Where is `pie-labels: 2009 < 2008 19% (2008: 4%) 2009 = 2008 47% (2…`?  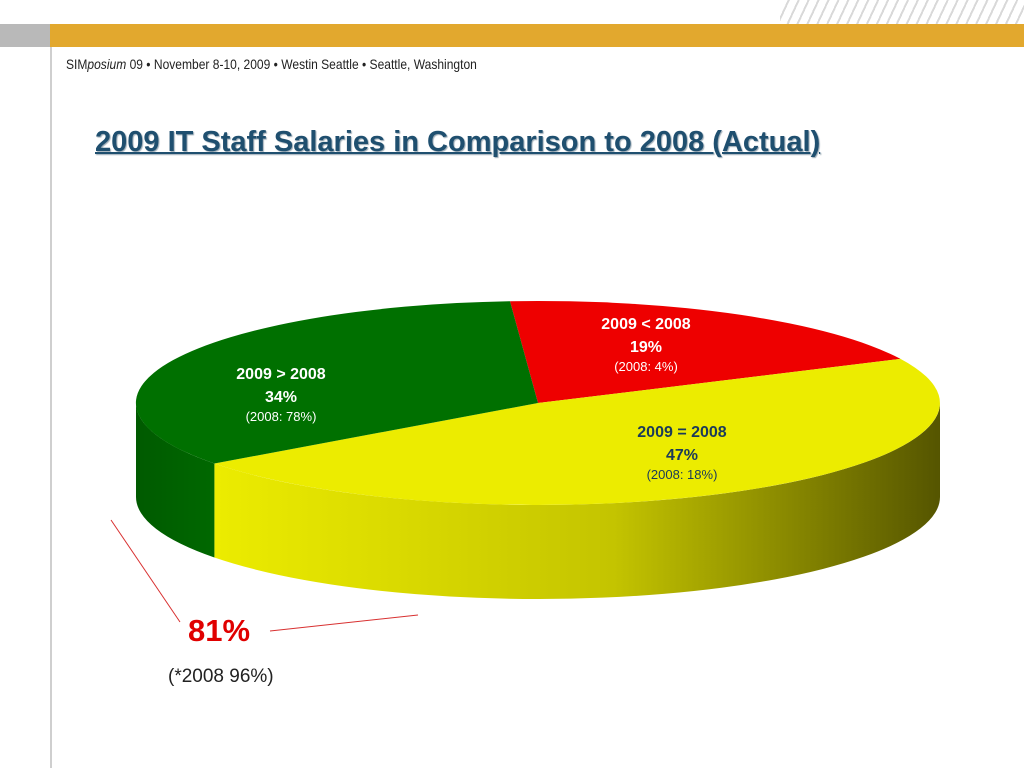 pie-labels: 2009 < 2008 19% (2008: 4%) 2009 = 2008 47% (2… is located at coordinates (481, 399).